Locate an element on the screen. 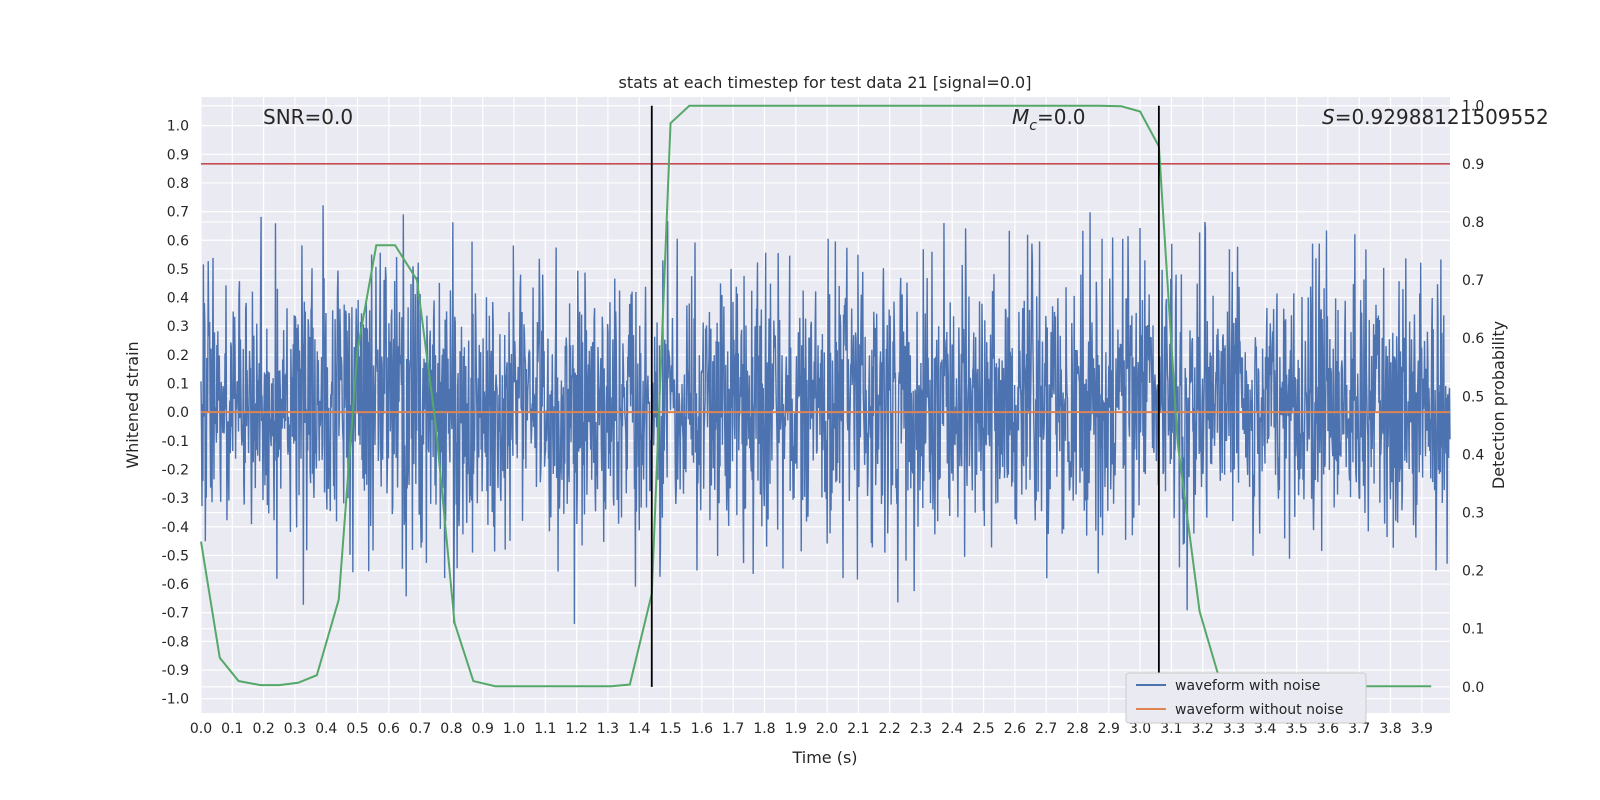 The height and width of the screenshot is (800, 1600). y-left-tick-label: -0.2 is located at coordinates (175, 470).